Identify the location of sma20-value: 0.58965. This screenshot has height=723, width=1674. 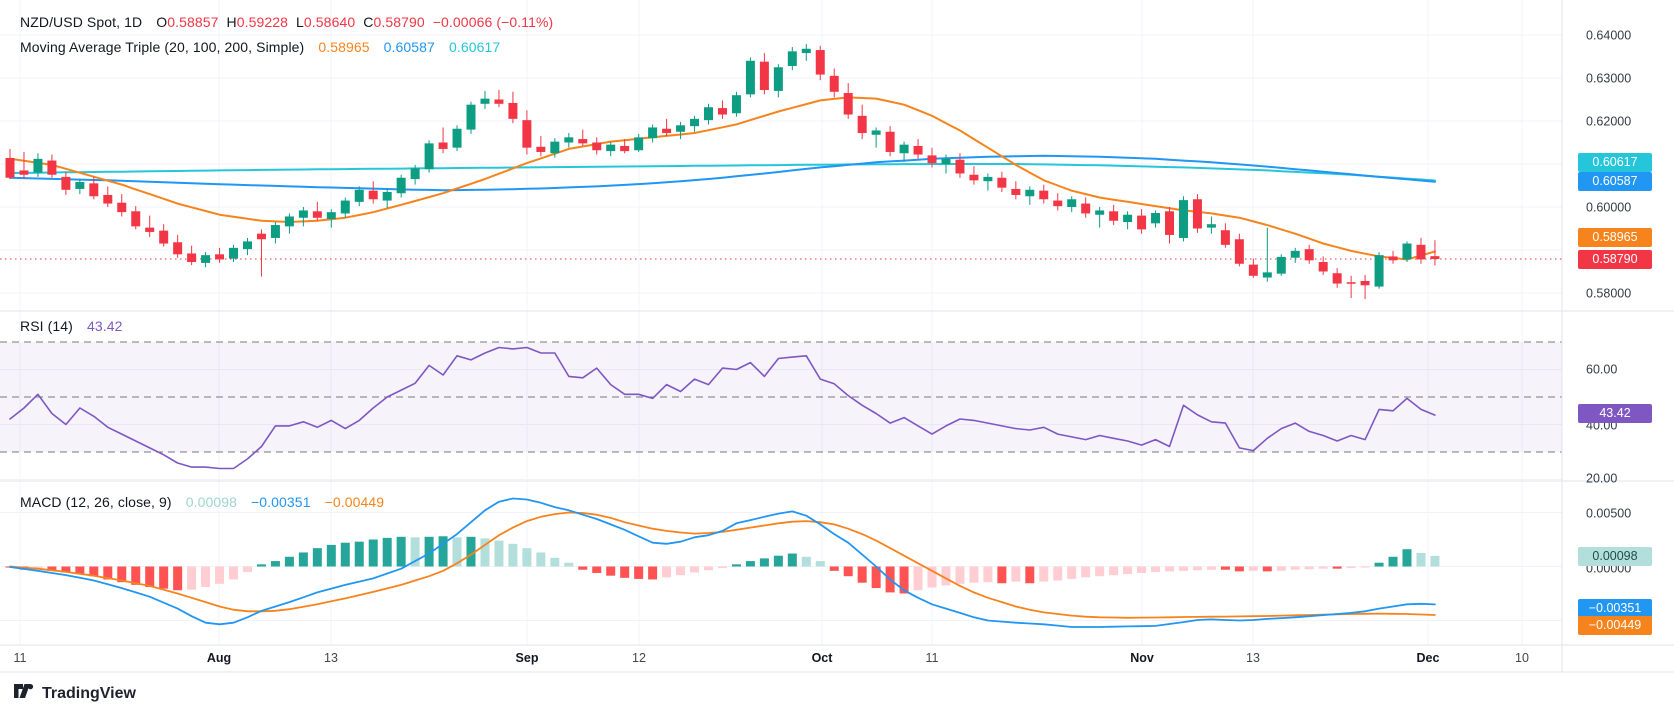
(344, 47).